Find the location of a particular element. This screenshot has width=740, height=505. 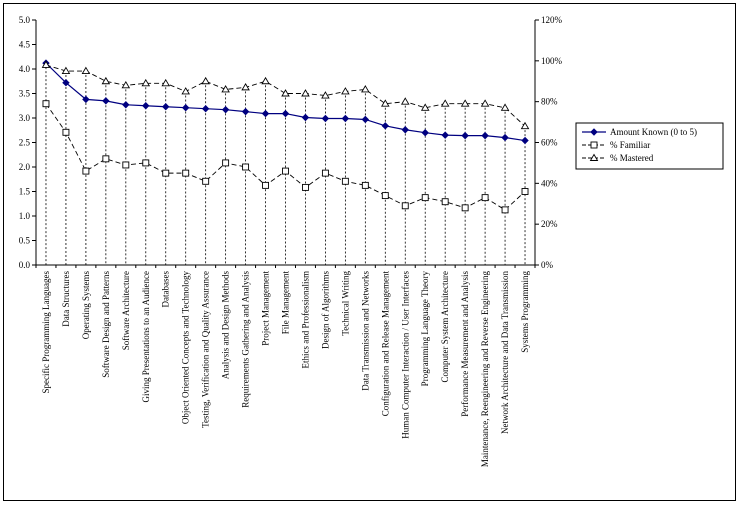

y-left-tick-label: 0.0 is located at coordinates (25, 265).